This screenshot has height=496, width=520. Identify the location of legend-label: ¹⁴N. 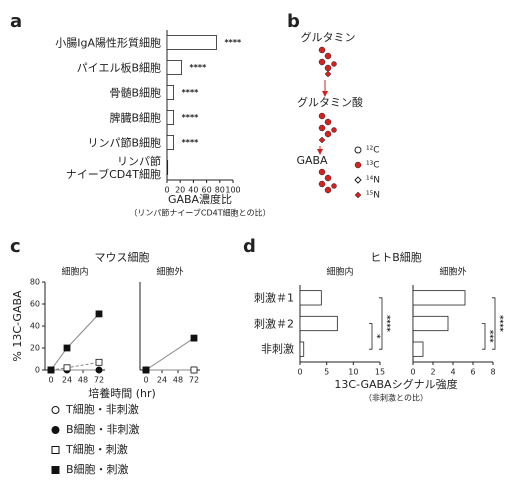
(373, 181).